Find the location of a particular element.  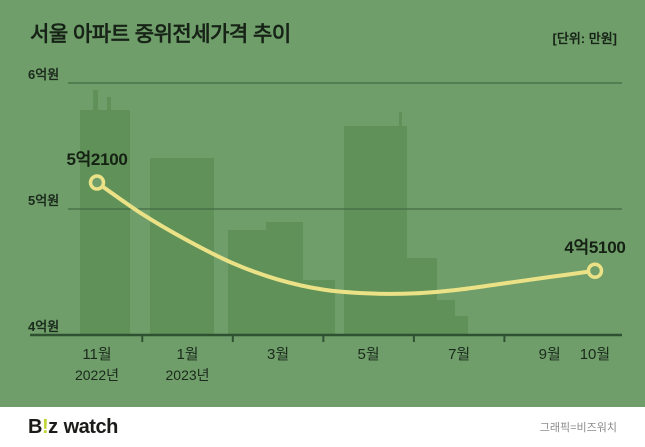

x-axis-label: 11월 is located at coordinates (97, 354).